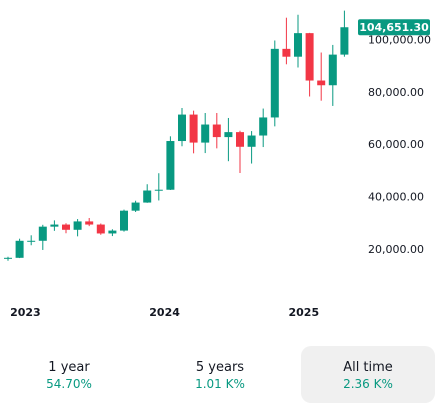 The width and height of the screenshot is (435, 403). I want to click on range-1-year: 1 year 54.70%, so click(69, 374).